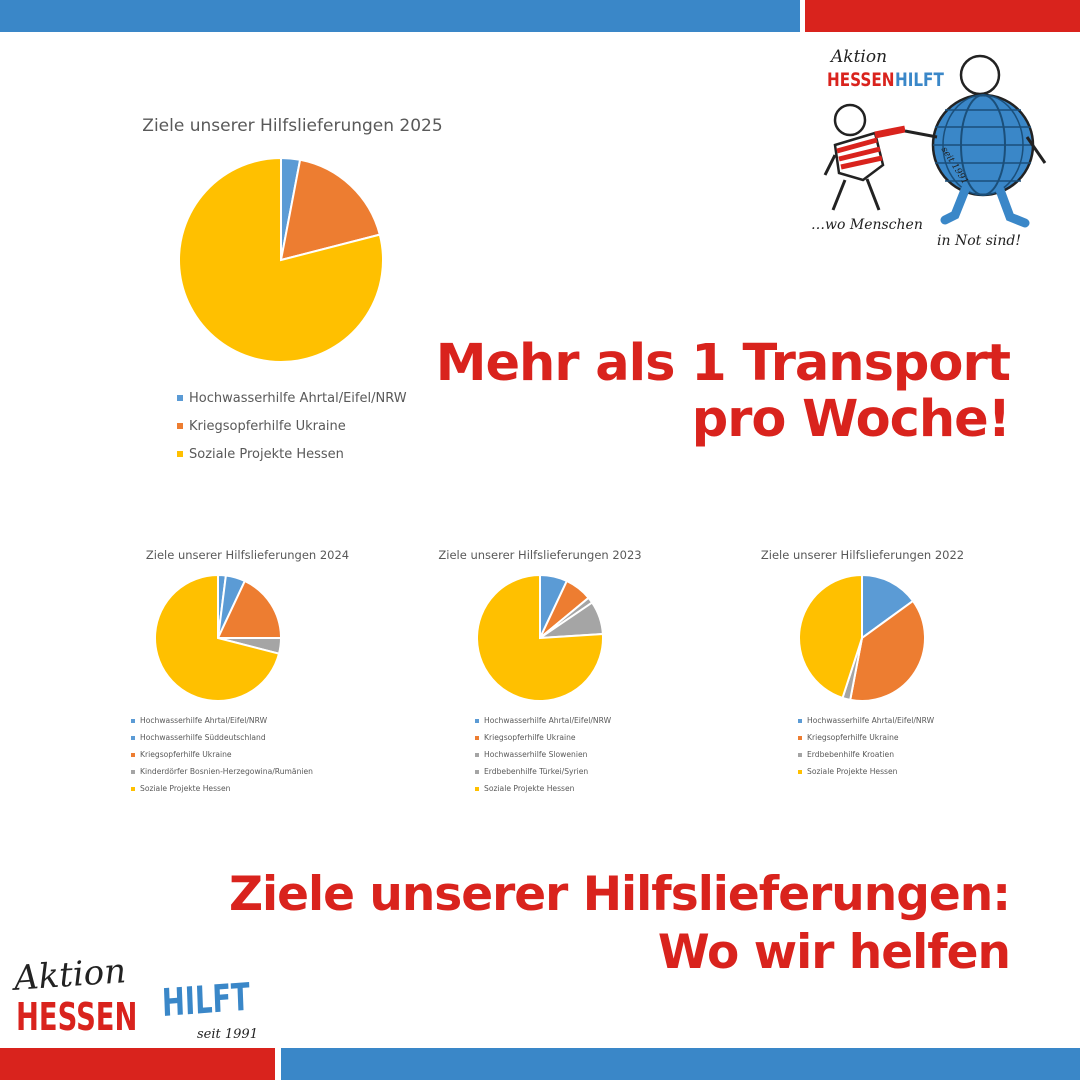 This screenshot has width=1080, height=1080. Describe the element at coordinates (859, 57) in the screenshot. I see `logo-top-aktion: Aktion` at that location.